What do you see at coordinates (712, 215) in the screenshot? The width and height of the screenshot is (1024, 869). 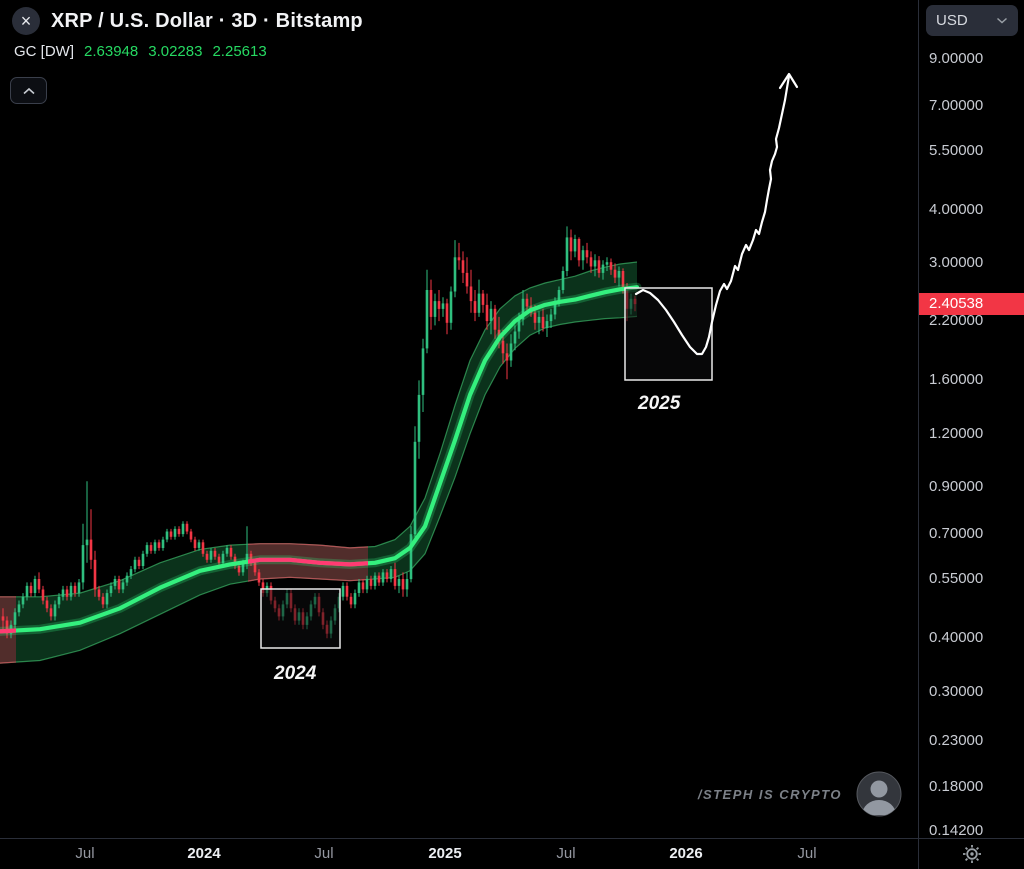 I see `drawing-projection-path` at bounding box center [712, 215].